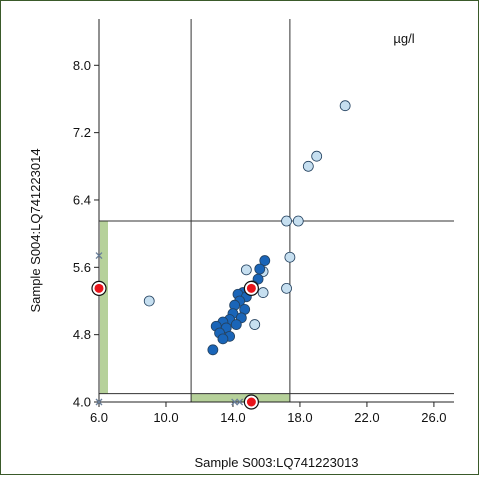 The width and height of the screenshot is (479, 479). I want to click on unit-label: µg/l, so click(403, 38).